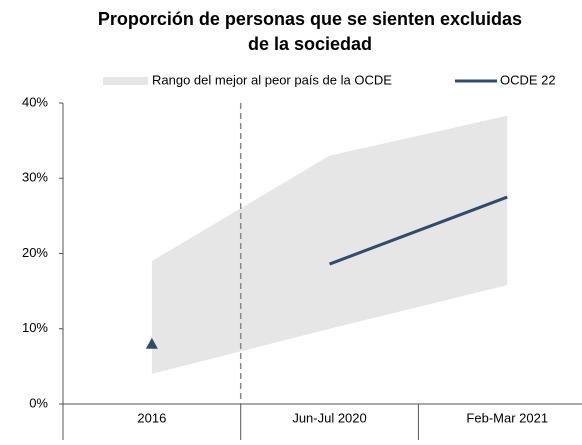 Image resolution: width=582 pixels, height=445 pixels. What do you see at coordinates (528, 79) in the screenshot?
I see `legend-label: OCDE 22` at bounding box center [528, 79].